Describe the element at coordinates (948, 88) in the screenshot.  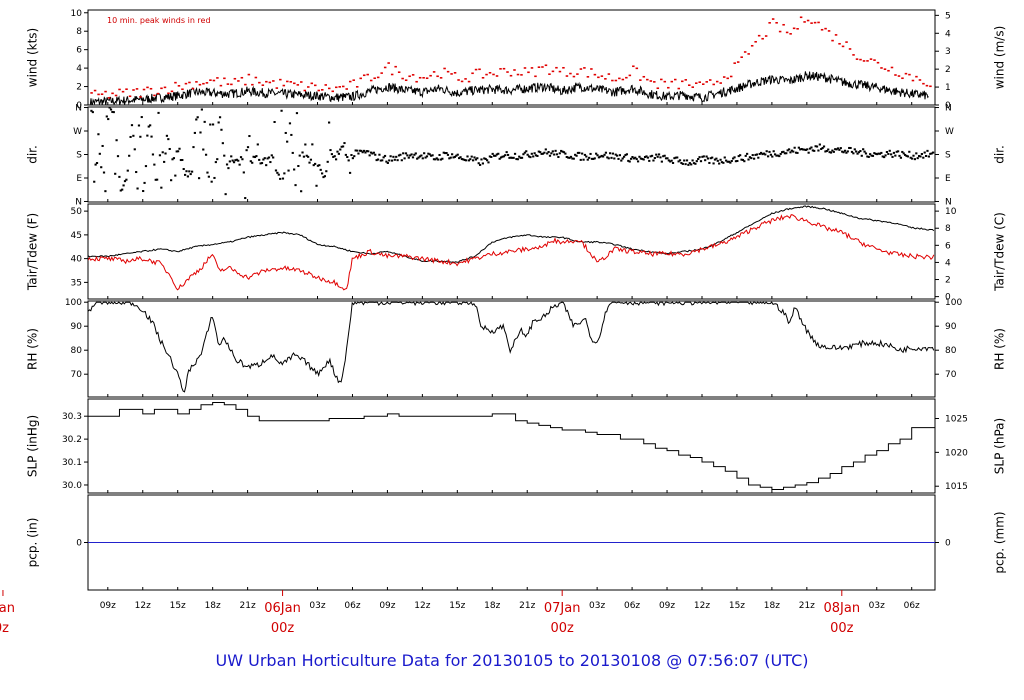
I see `wind-tick-label-right: 1` at that location.